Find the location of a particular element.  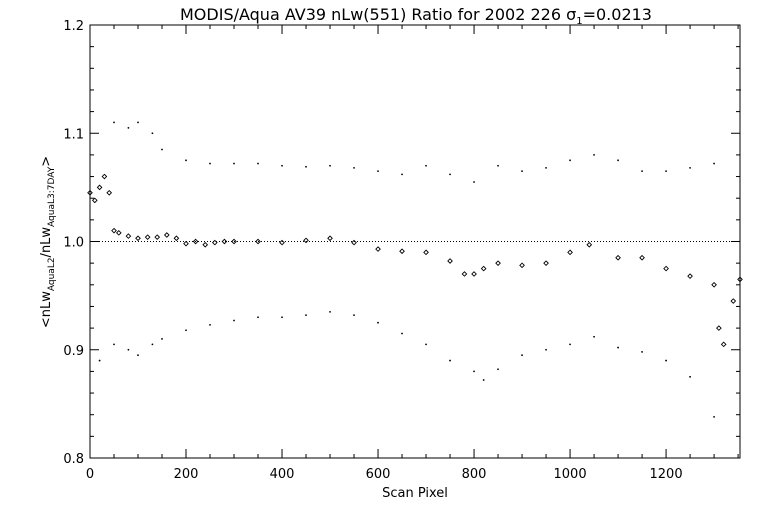

x-tick-label: 400 is located at coordinates (282, 474).